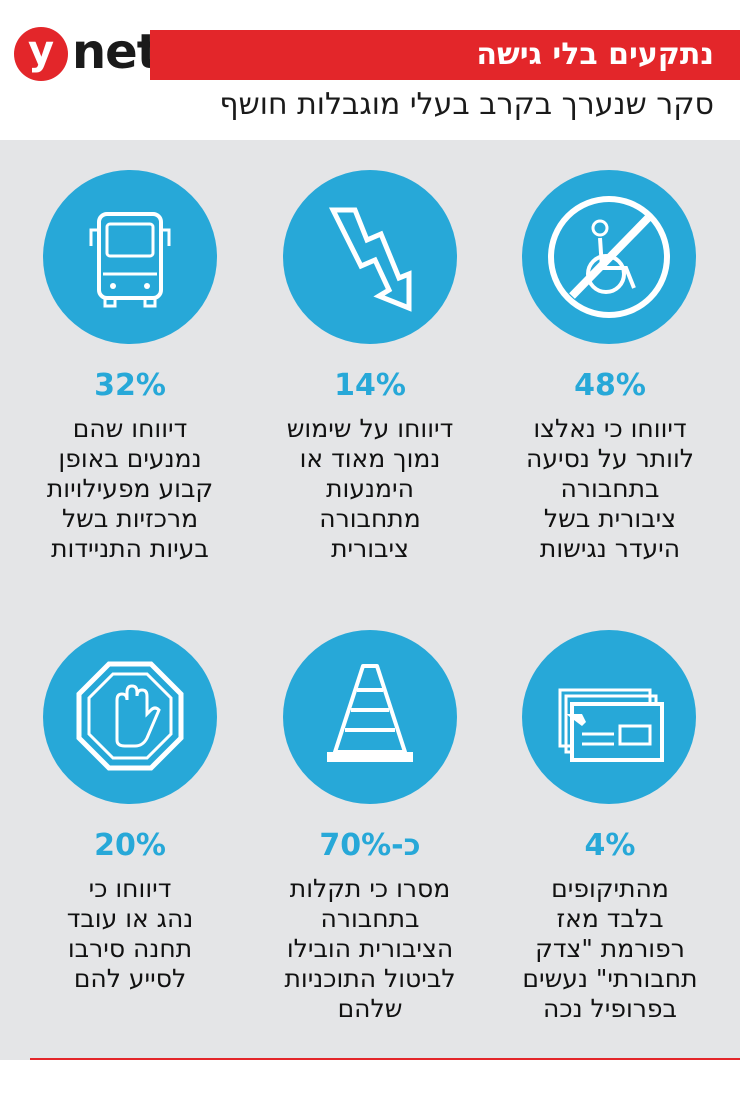 The image size is (740, 1105). Describe the element at coordinates (595, 54) in the screenshot. I see `page-title: נתקעים בלי גישה` at that location.